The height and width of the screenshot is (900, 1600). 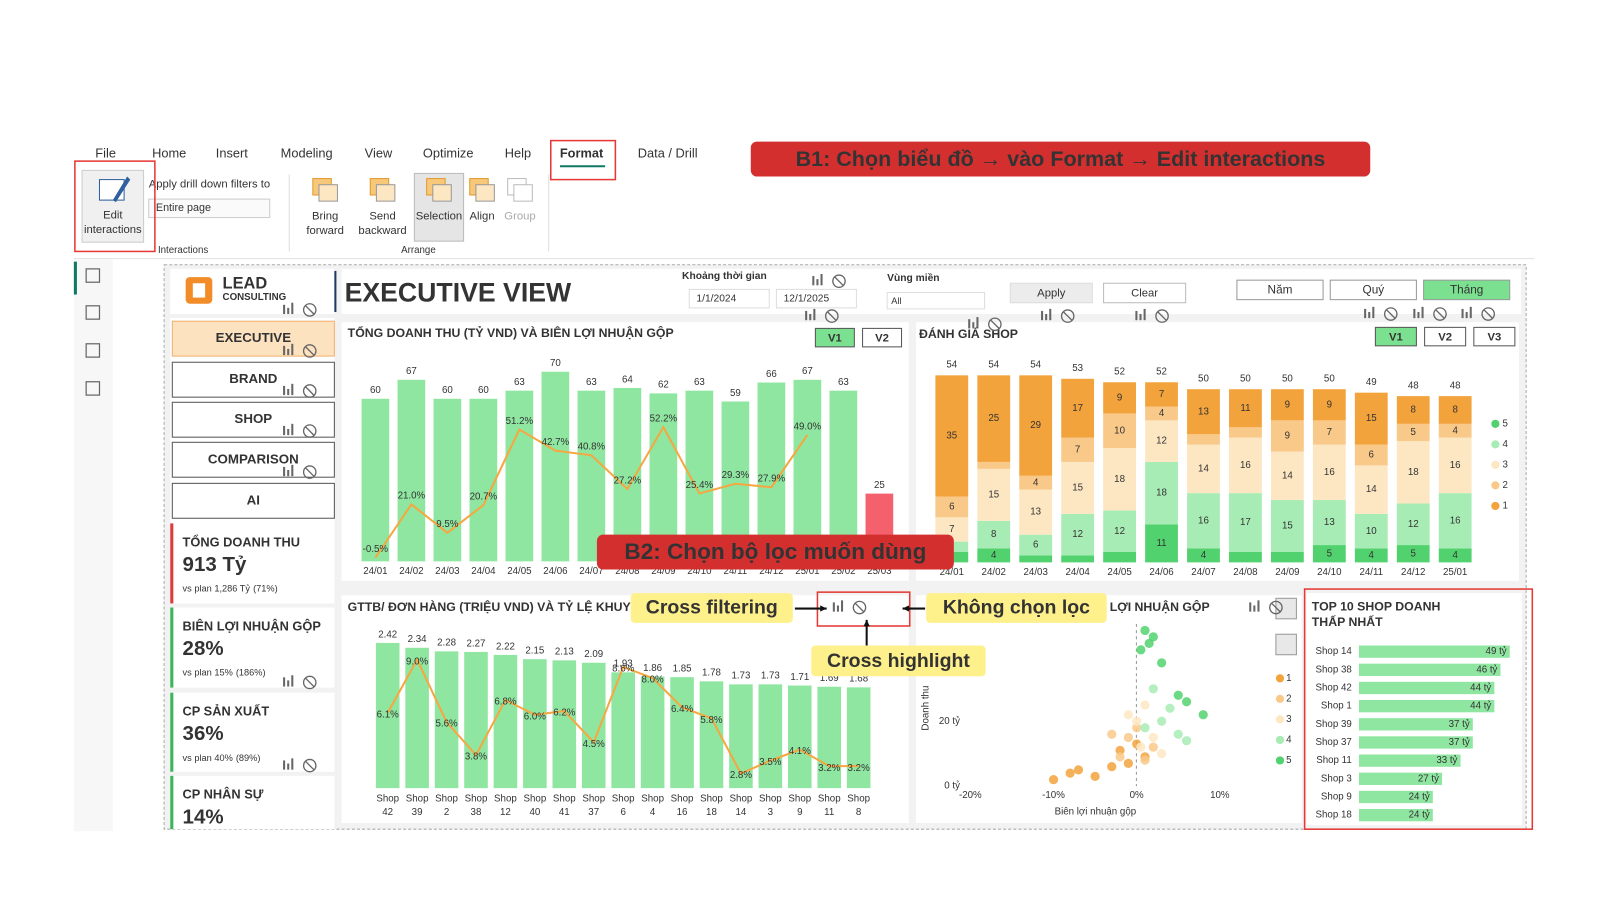 I want to click on annotation-text: Cross highlight, so click(x=898, y=661).